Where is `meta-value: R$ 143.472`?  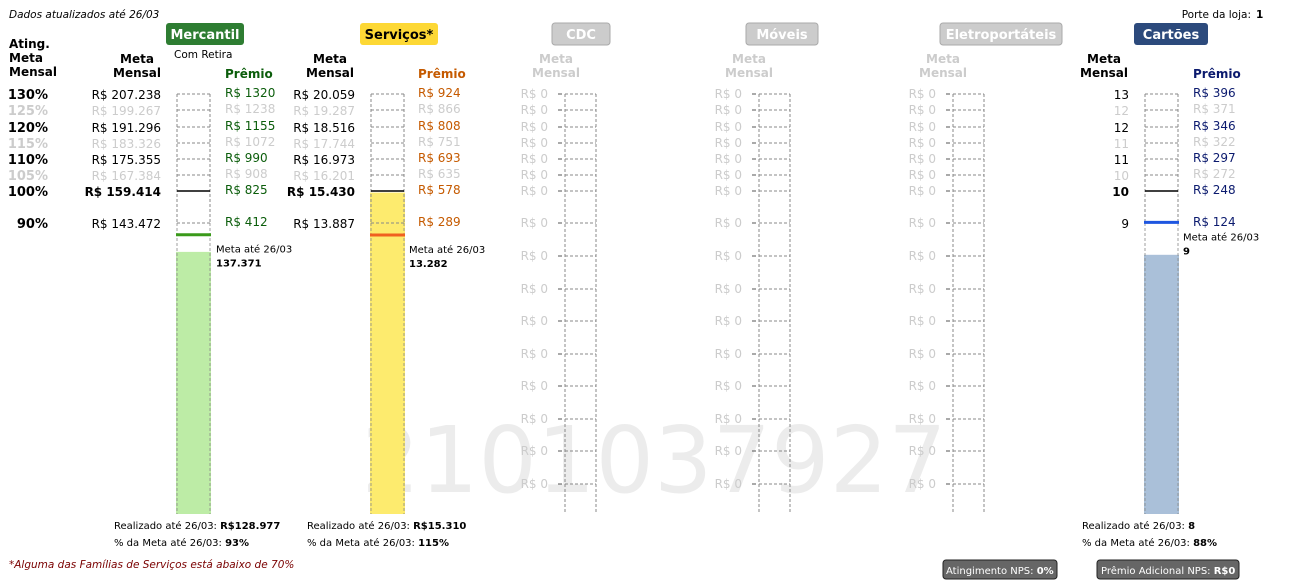
meta-value: R$ 143.472 is located at coordinates (126, 224).